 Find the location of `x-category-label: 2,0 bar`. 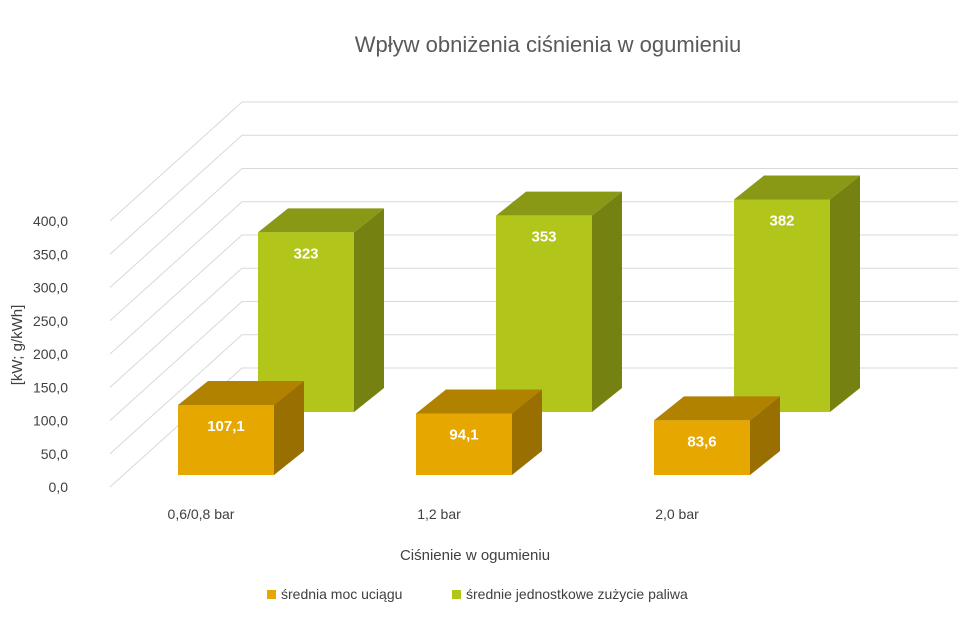

x-category-label: 2,0 bar is located at coordinates (677, 514).